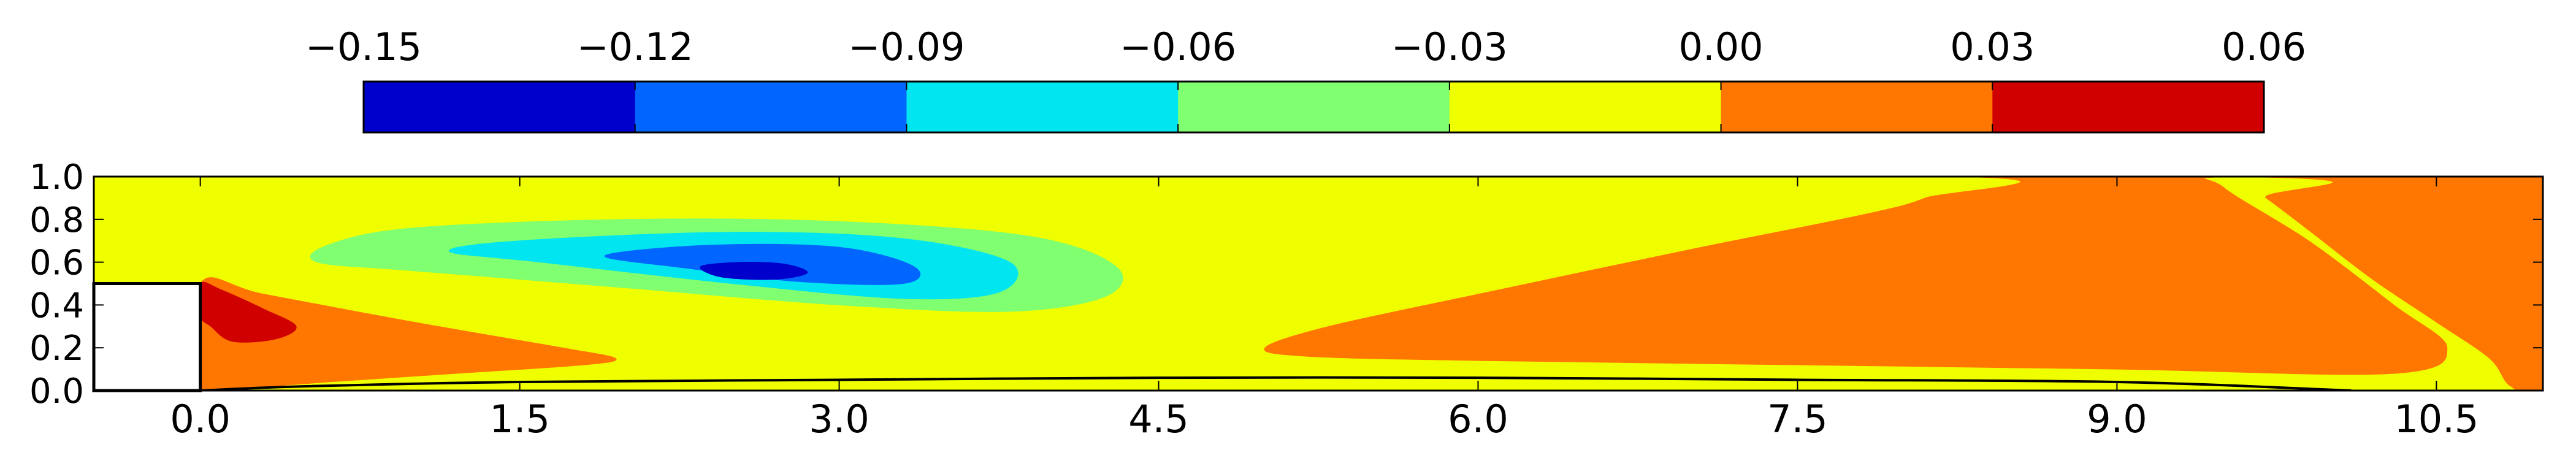 The height and width of the screenshot is (458, 2576). Describe the element at coordinates (1276, 383) in the screenshot. I see `zero-contour-line` at that location.